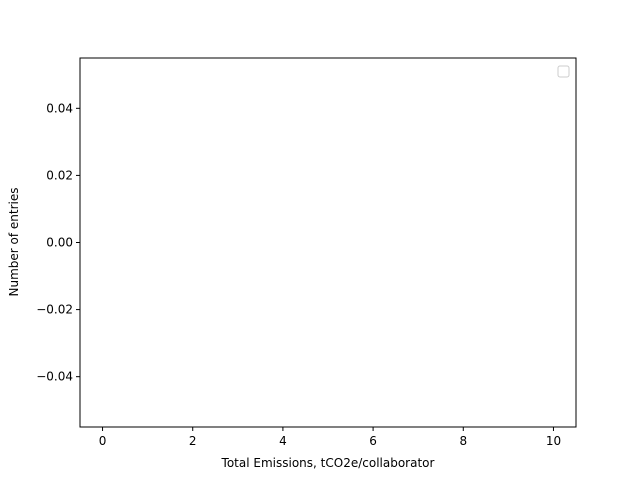  I want to click on legend-box, so click(563, 71).